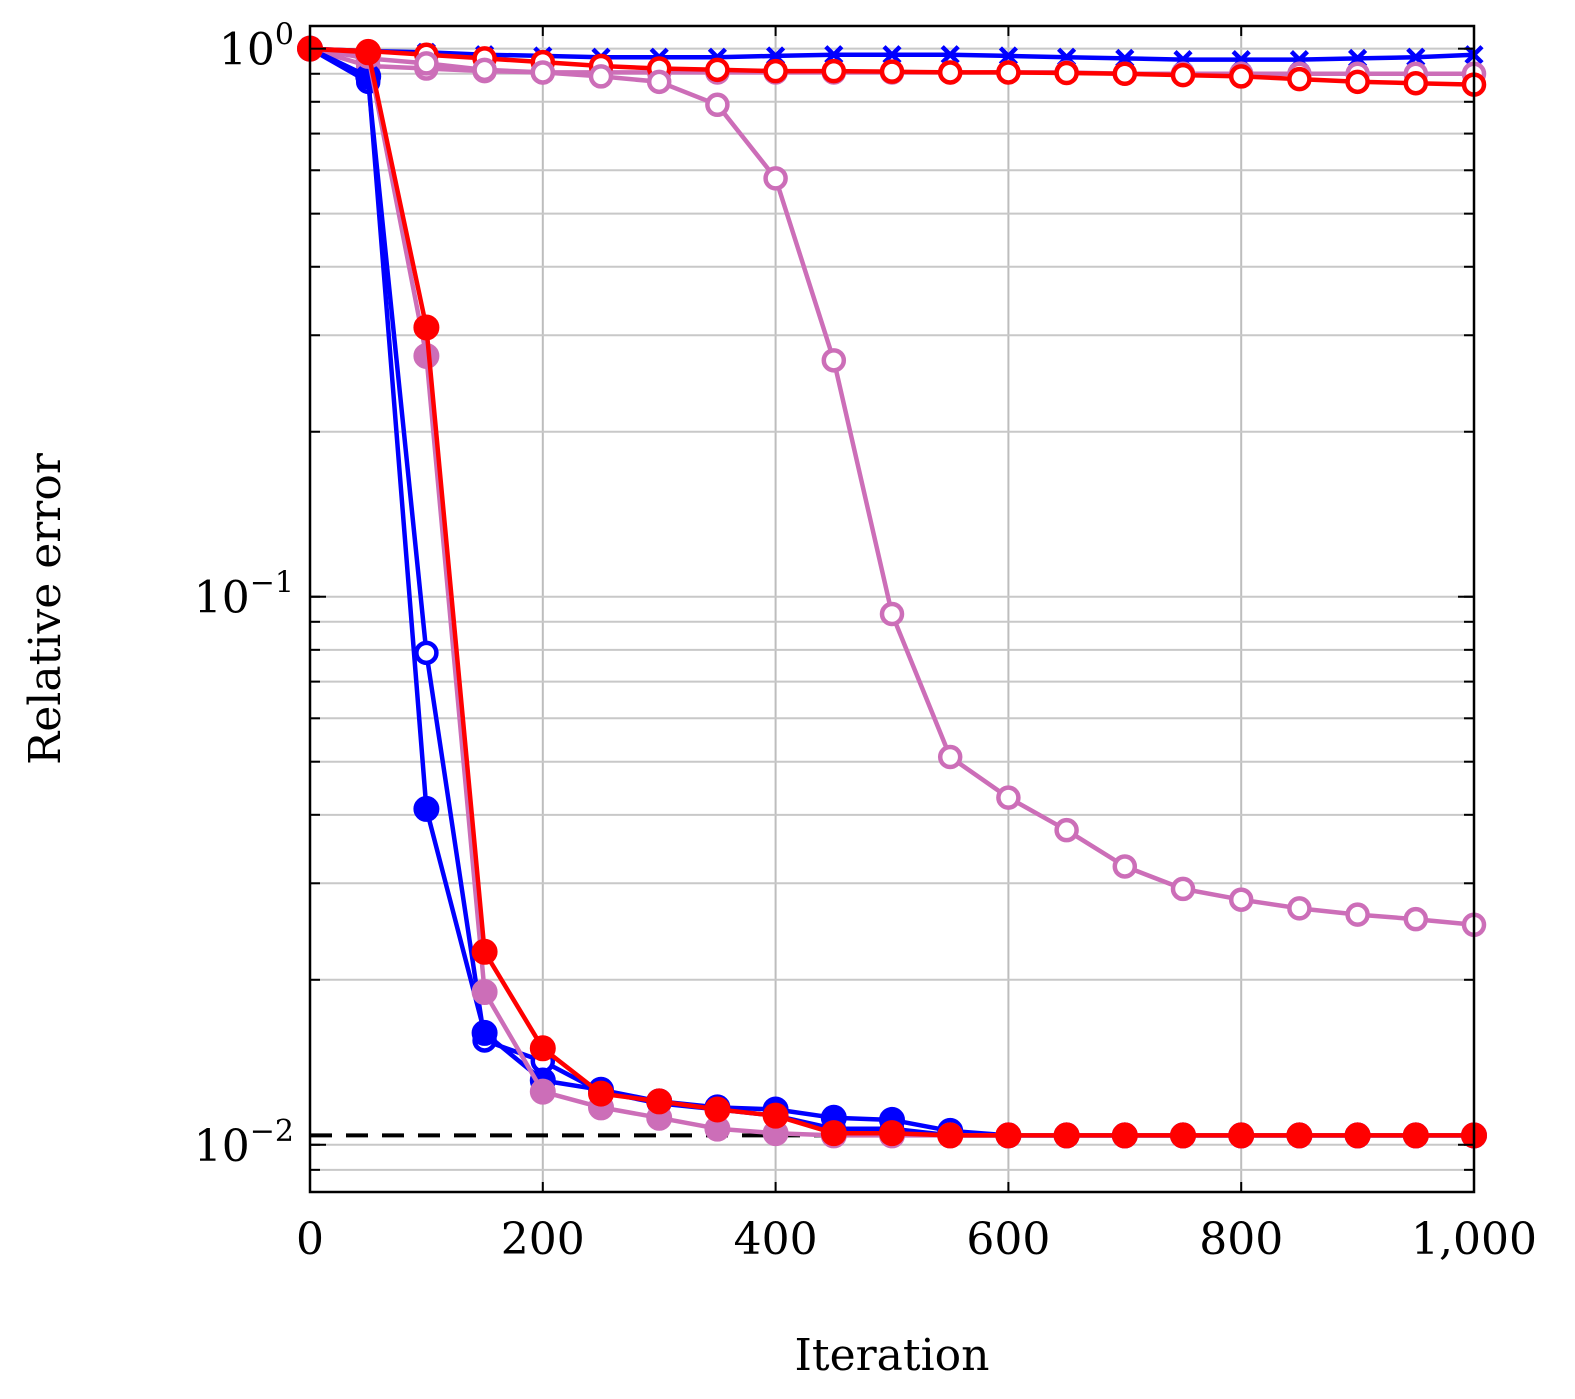 This screenshot has height=1399, width=1575. What do you see at coordinates (1008, 1239) in the screenshot?
I see `x-tick-label: 600` at bounding box center [1008, 1239].